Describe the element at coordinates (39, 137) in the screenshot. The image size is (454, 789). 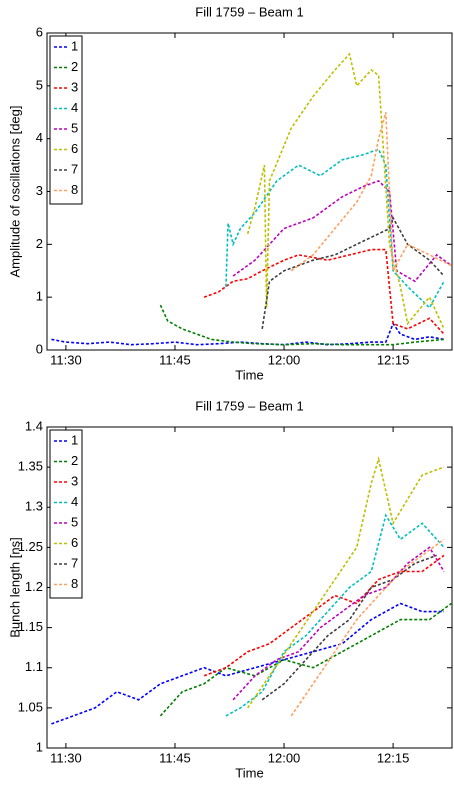
I see `y-tick-label: 4` at that location.